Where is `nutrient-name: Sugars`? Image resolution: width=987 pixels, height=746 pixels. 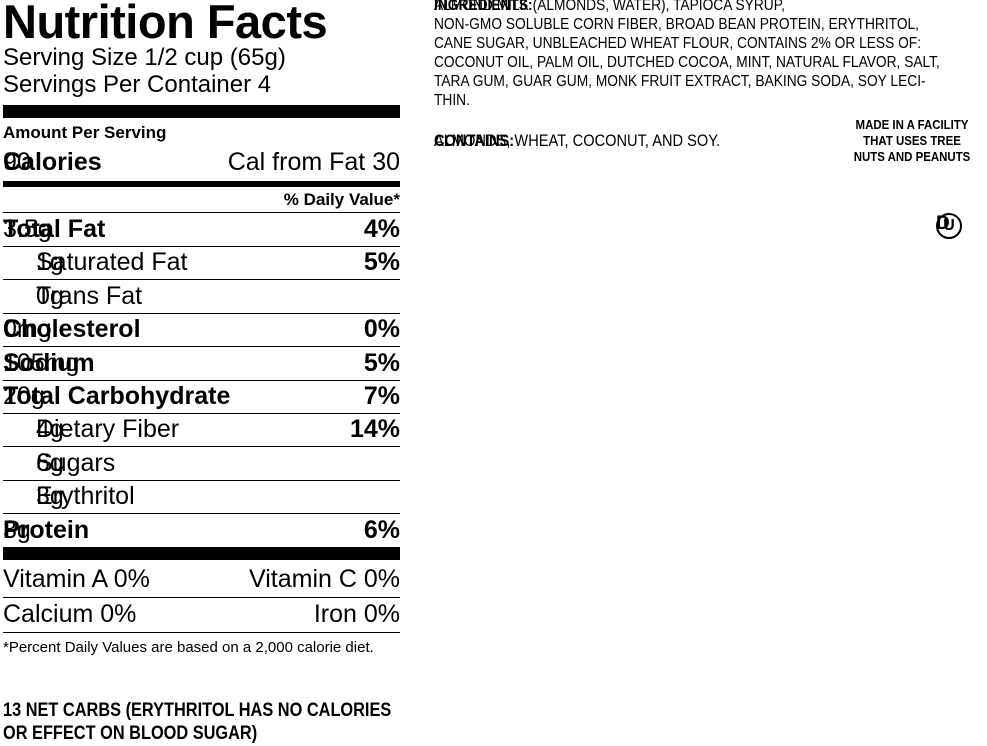
nutrient-name: Sugars is located at coordinates (76, 462).